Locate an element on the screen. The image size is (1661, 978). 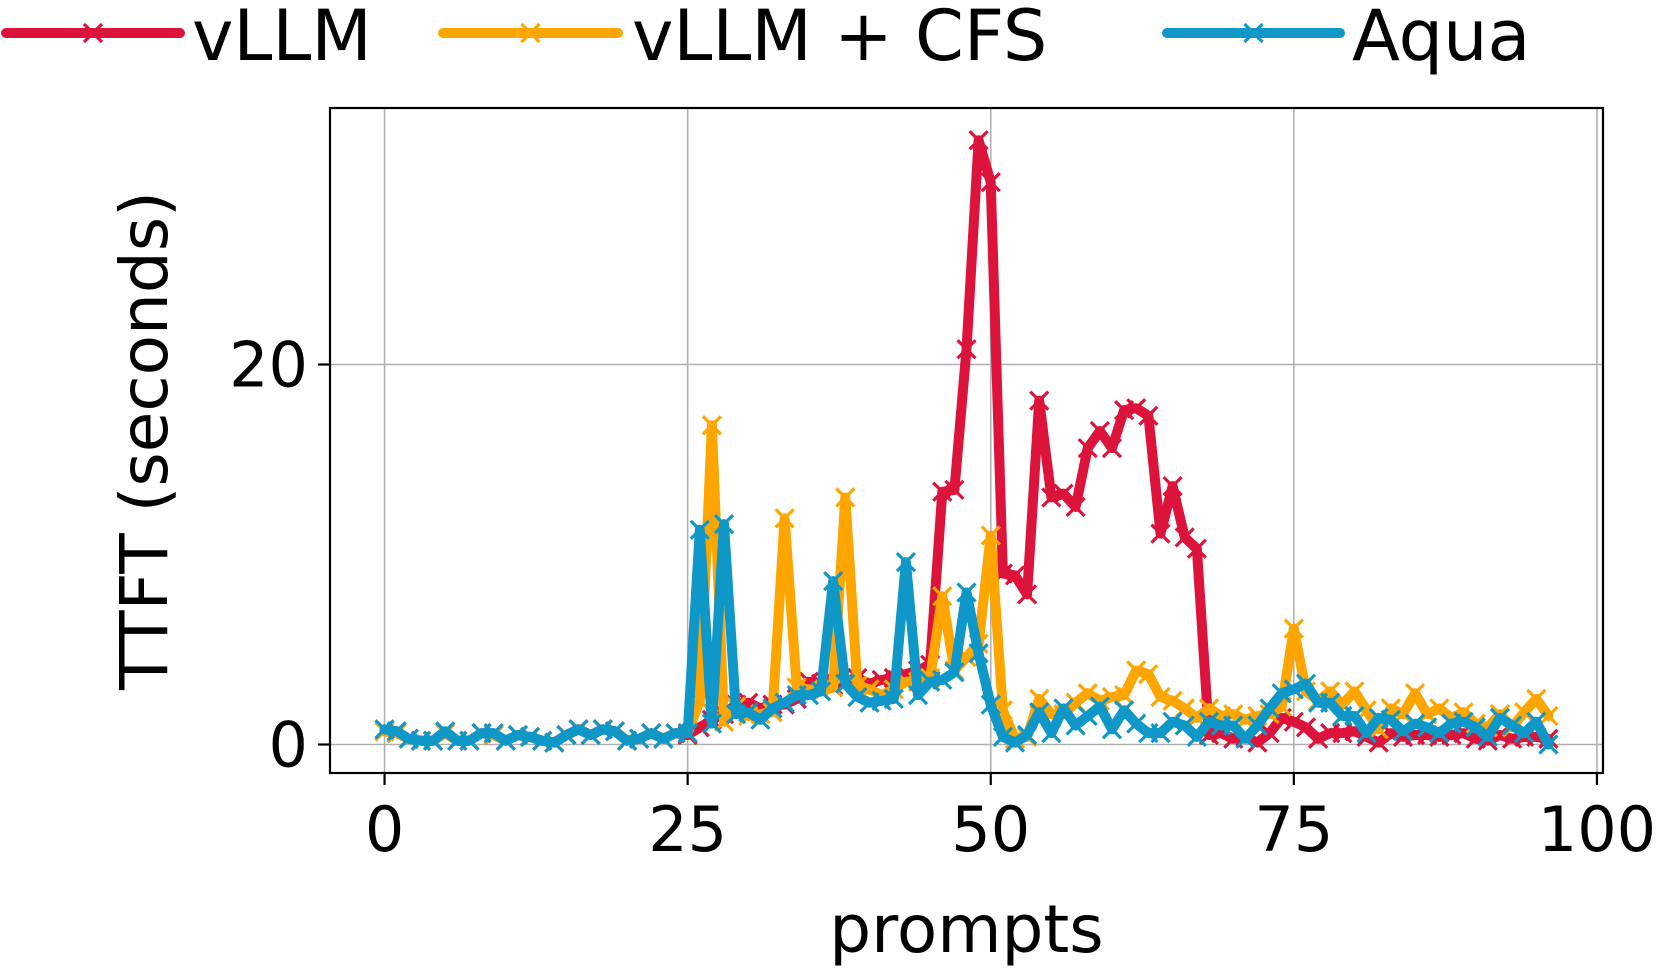
legend-item-vllm: vLLM is located at coordinates (186, 38).